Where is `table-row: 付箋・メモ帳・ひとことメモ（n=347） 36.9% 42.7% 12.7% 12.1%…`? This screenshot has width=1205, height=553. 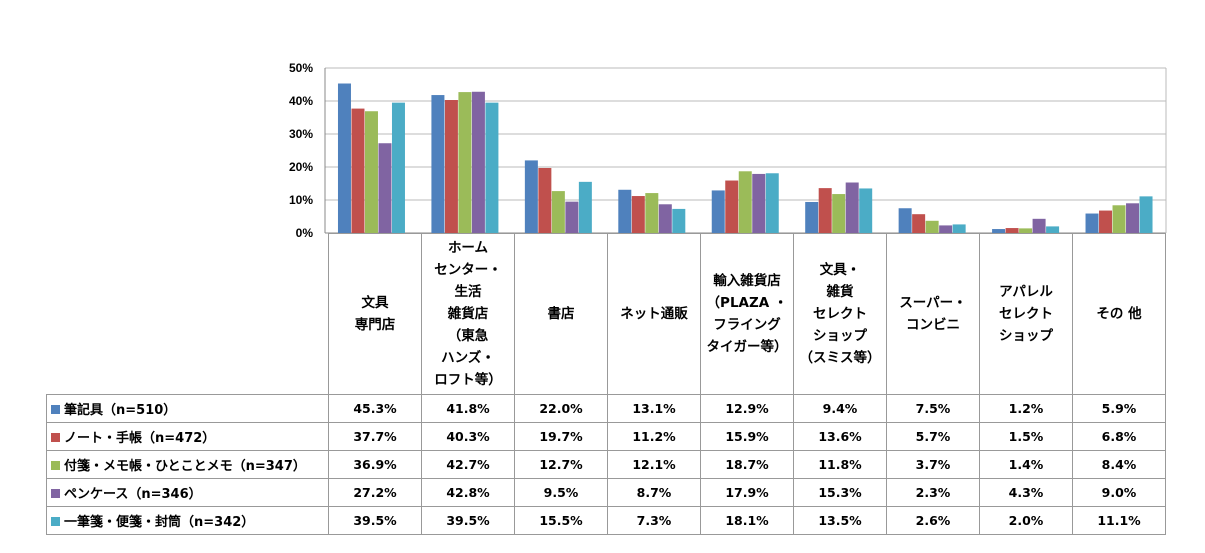
table-row: 付箋・メモ帳・ひとことメモ（n=347） 36.9% 42.7% 12.7% 12.1%… is located at coordinates (606, 464).